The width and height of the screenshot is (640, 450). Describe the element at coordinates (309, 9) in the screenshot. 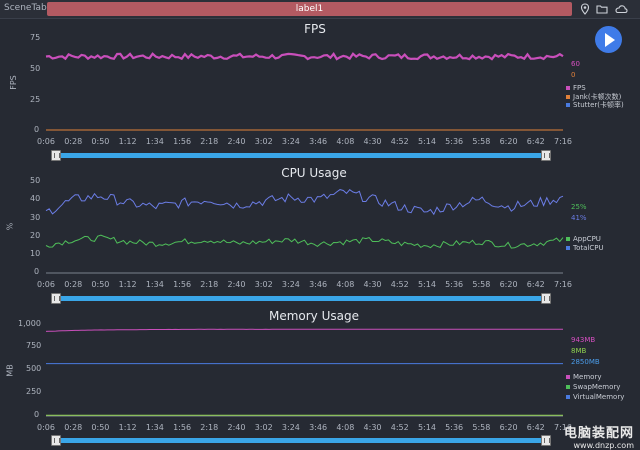

I see `label-tab: label1` at that location.